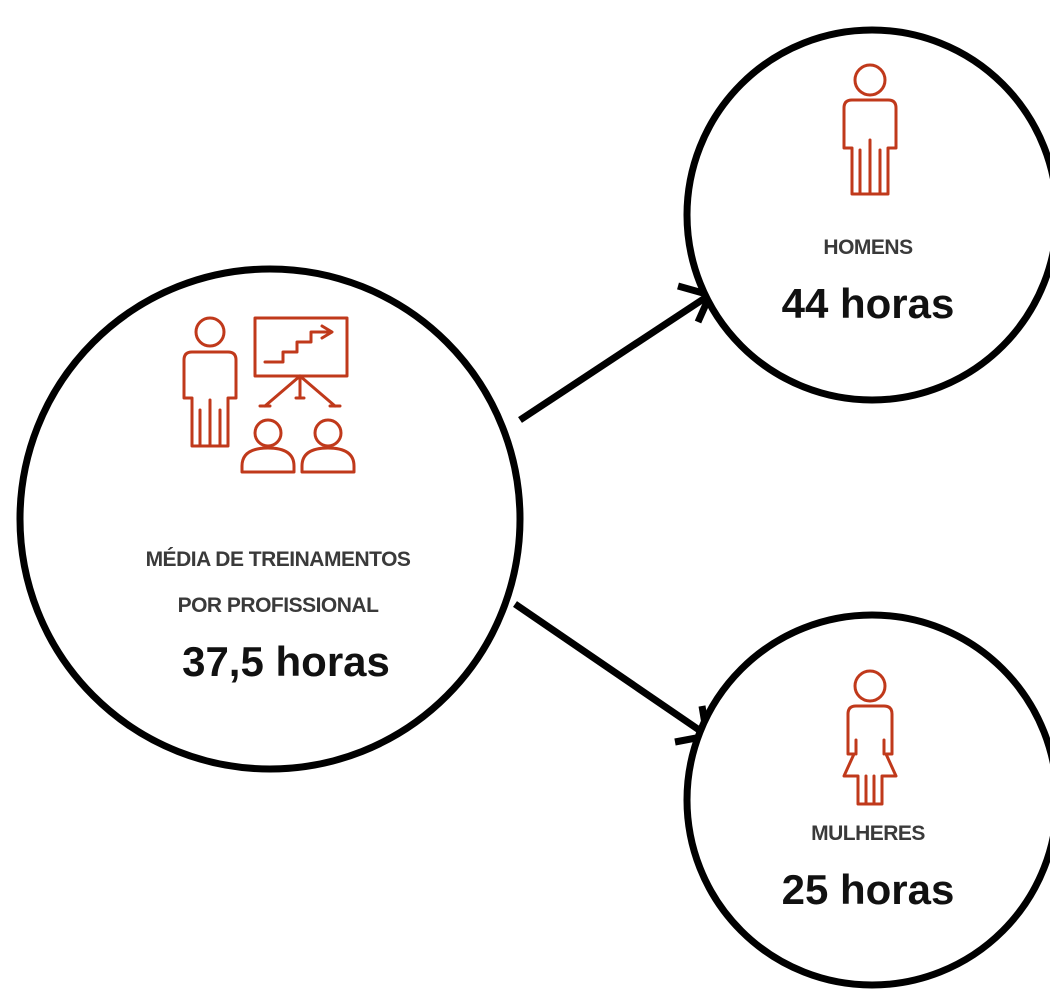  I want to click on man-icon, so click(870, 129).